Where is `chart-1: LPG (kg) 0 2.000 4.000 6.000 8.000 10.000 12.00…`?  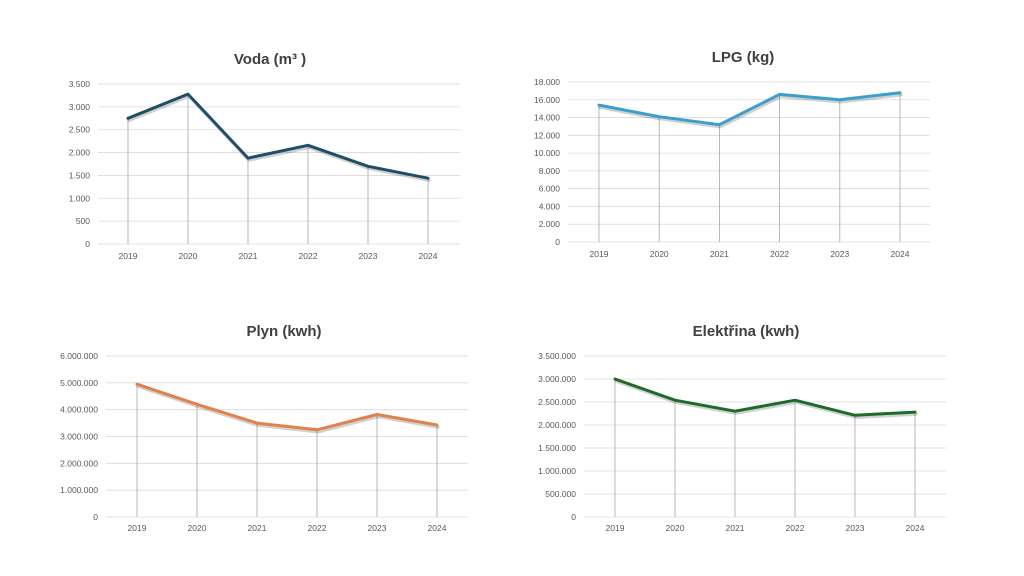
chart-1: LPG (kg) 0 2.000 4.000 6.000 8.000 10.000 12.00… is located at coordinates (732, 154).